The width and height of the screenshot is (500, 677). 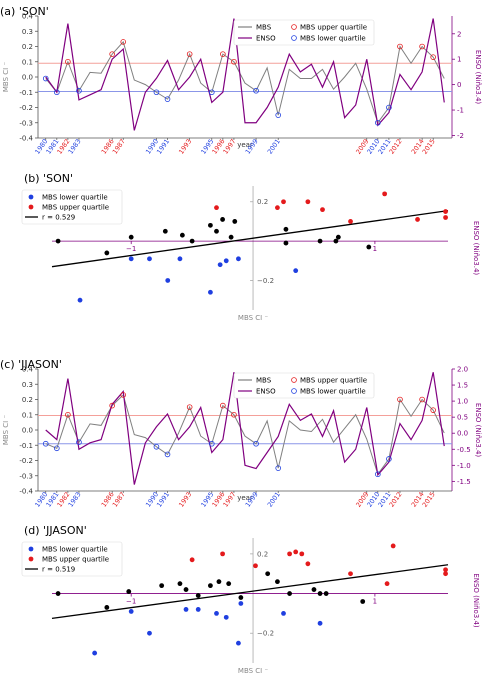 What do you see at coordinates (119, 147) in the screenshot?
I see `x-tick-label-year: 1987` at bounding box center [119, 147].